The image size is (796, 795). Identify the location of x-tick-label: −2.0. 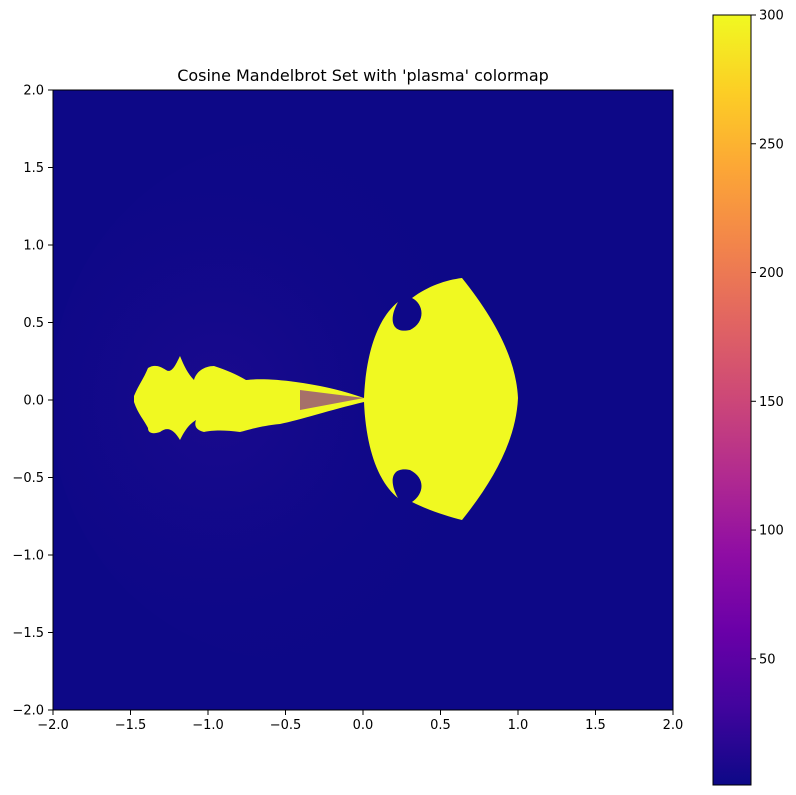
(53, 725).